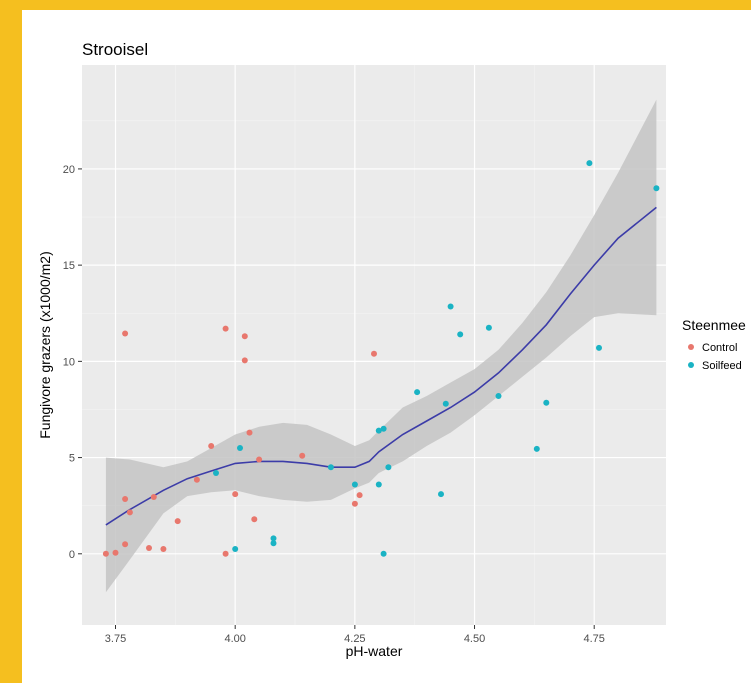 The image size is (751, 683). Describe the element at coordinates (234, 639) in the screenshot. I see `x-tick-label: 4.00` at that location.